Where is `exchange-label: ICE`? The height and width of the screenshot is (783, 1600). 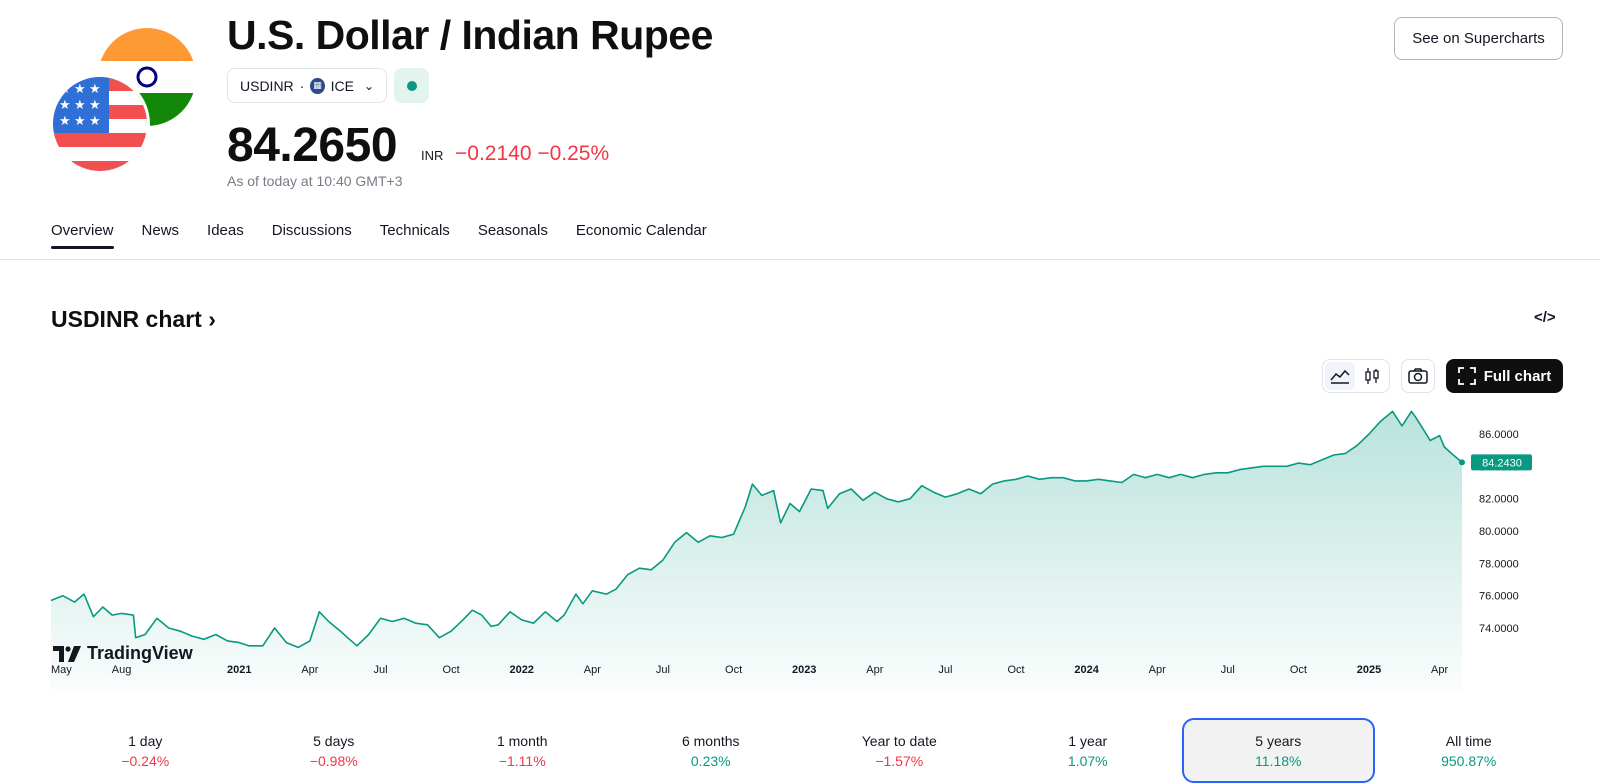
exchange-label: ICE is located at coordinates (342, 85).